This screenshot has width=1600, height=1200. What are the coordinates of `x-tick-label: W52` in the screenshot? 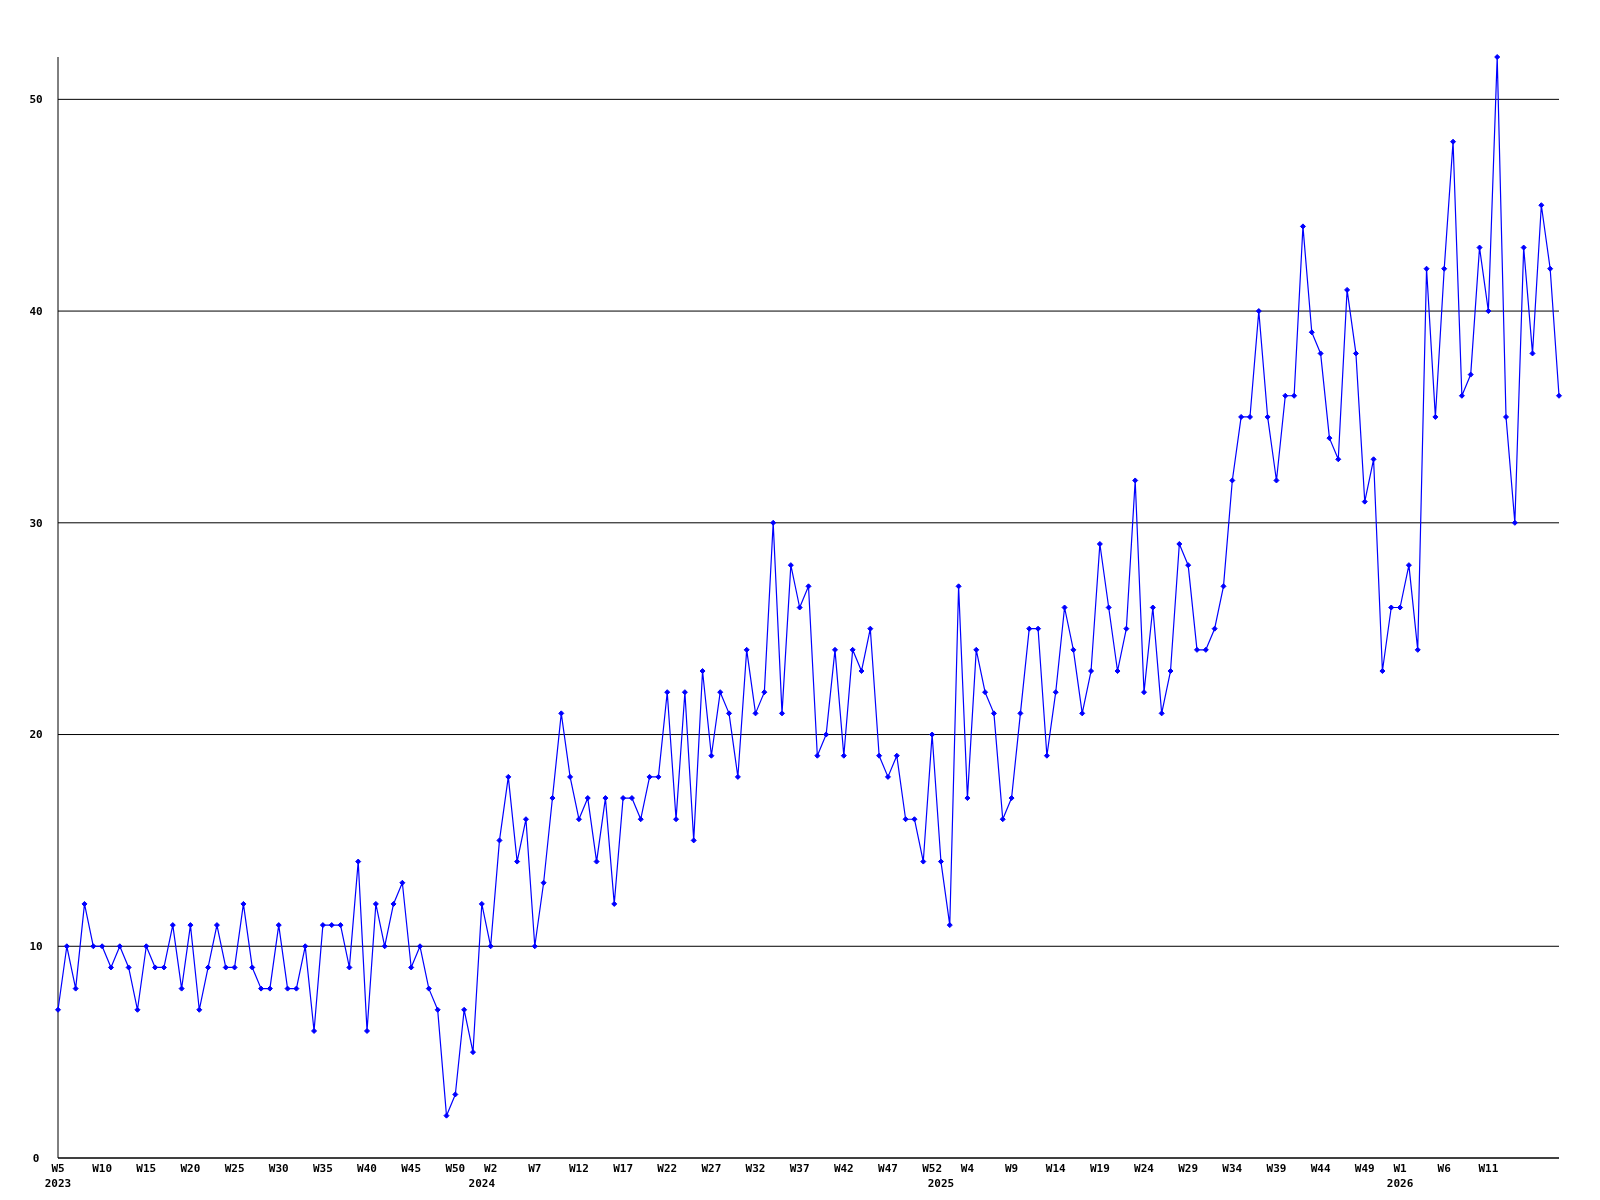 It's located at (932, 1168).